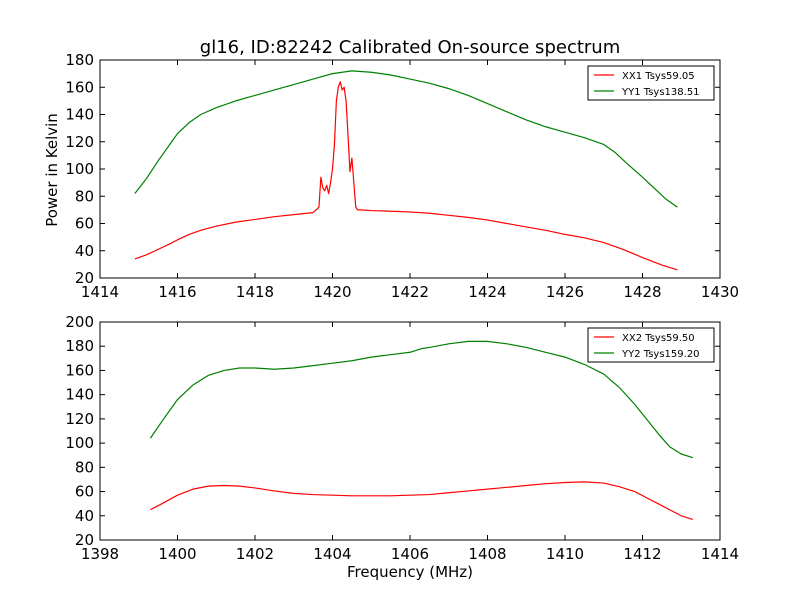  Describe the element at coordinates (79, 322) in the screenshot. I see `y-tick-label: 200` at that location.